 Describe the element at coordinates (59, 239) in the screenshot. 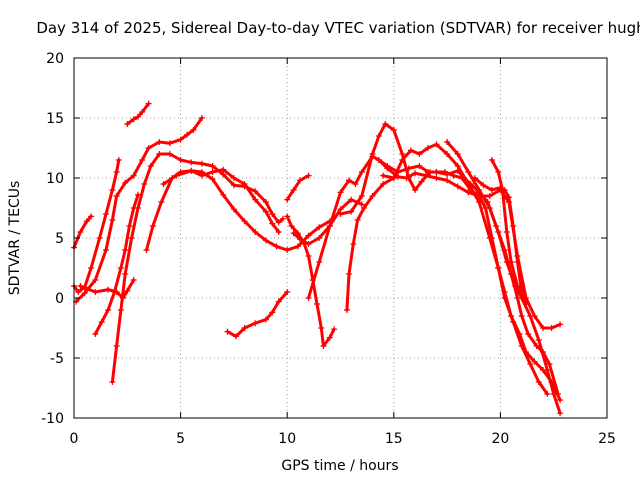

I see `y-tick-label: 5` at that location.